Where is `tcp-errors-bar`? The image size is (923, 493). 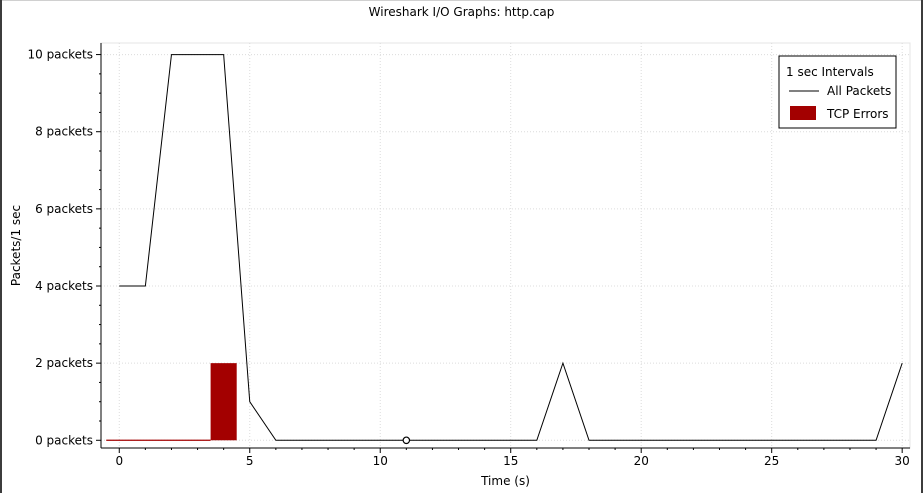
tcp-errors-bar is located at coordinates (223, 402).